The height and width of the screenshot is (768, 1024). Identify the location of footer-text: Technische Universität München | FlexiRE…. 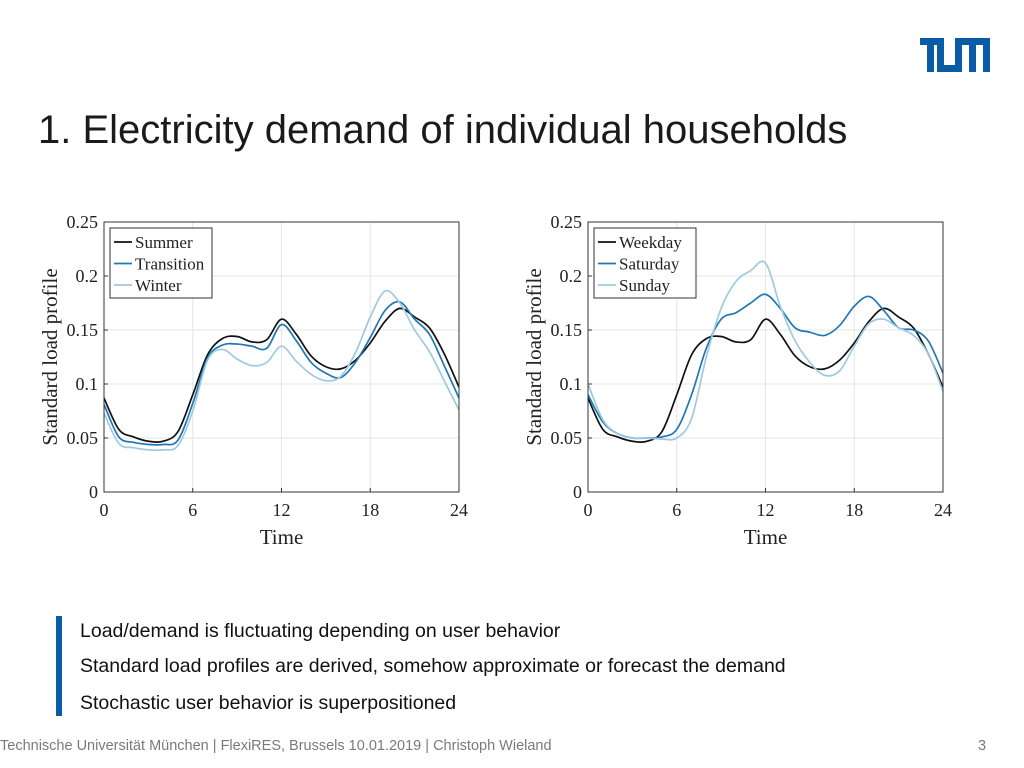
(276, 746).